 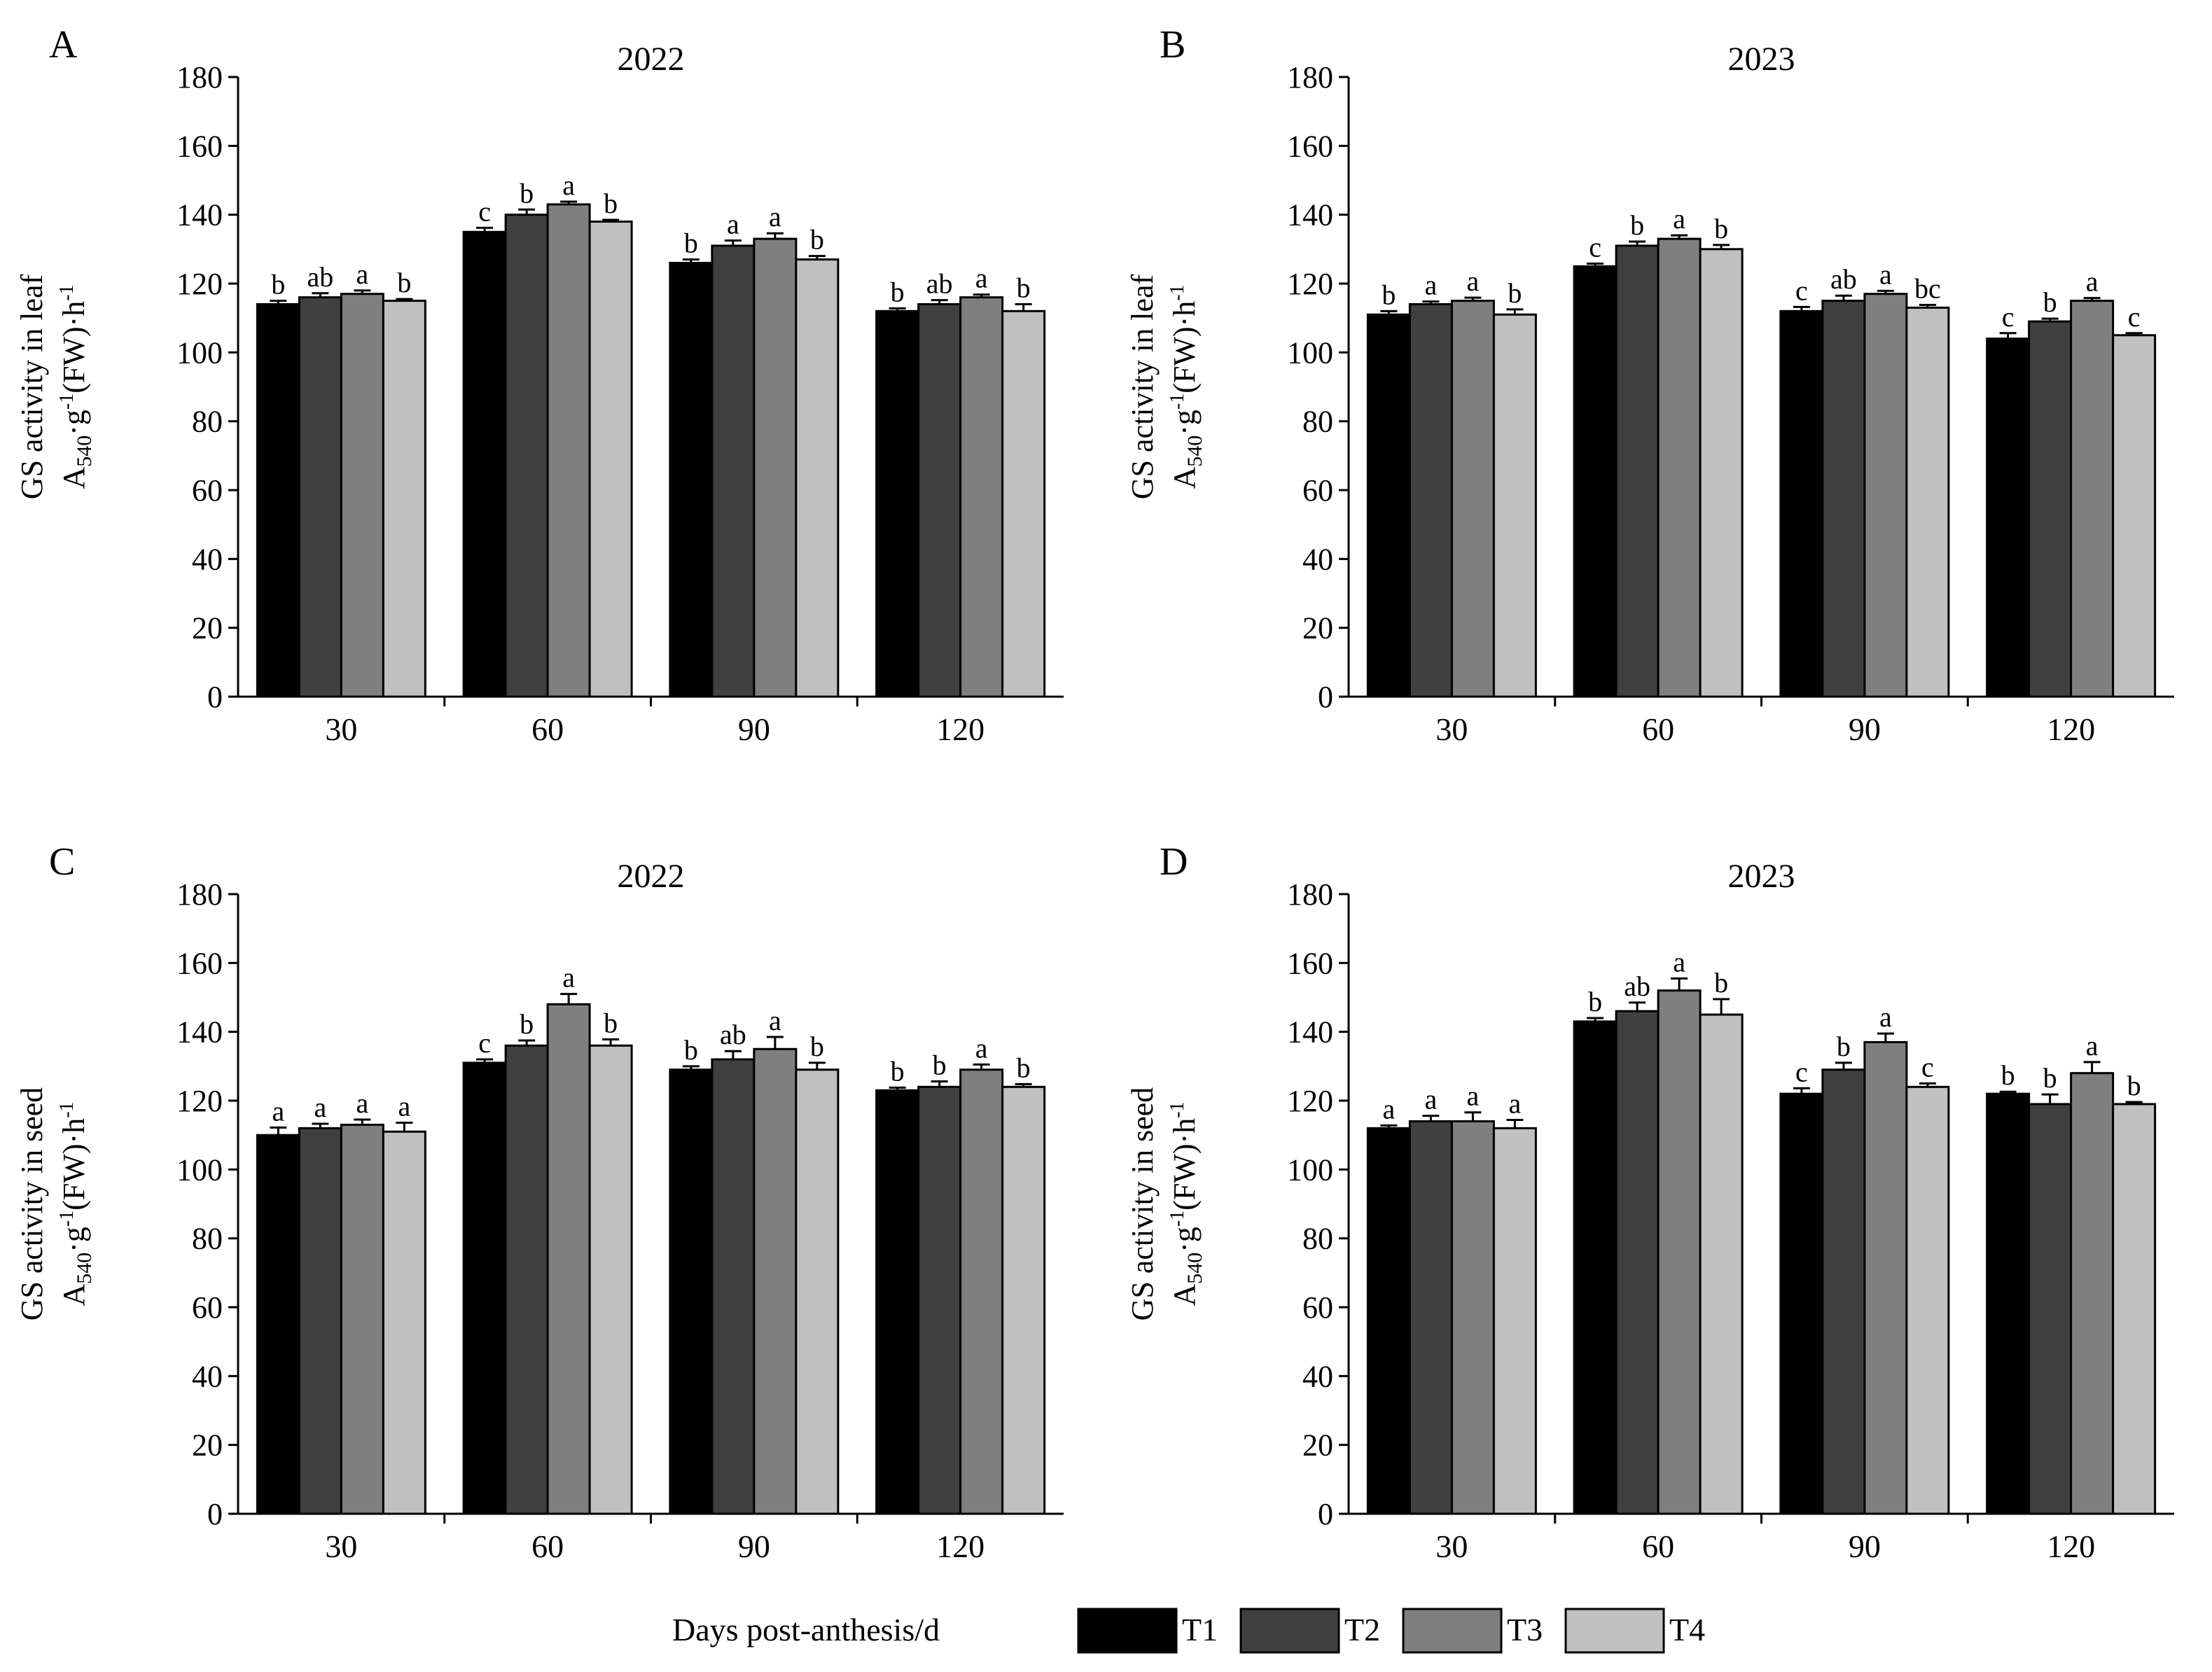 What do you see at coordinates (1679, 219) in the screenshot?
I see `sig-letter-b-60-t3: a` at bounding box center [1679, 219].